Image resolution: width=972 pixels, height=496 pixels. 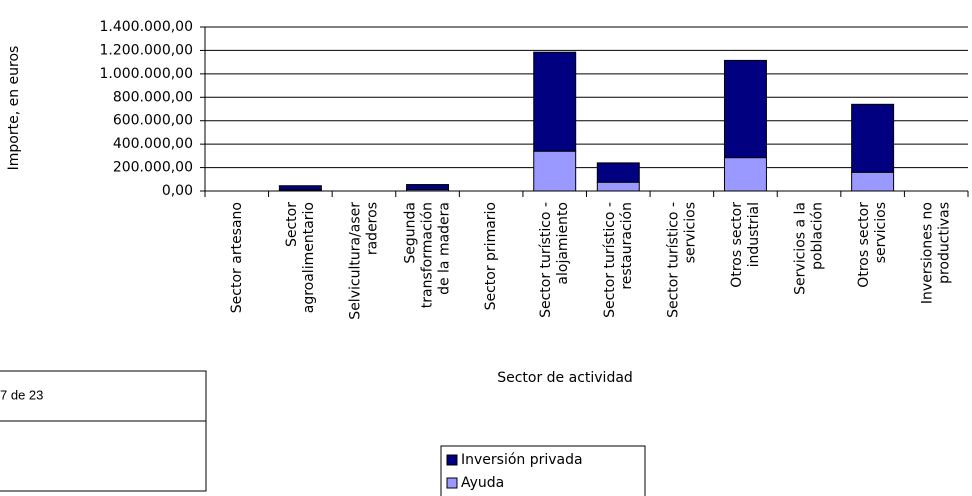 I want to click on x-tick-label: Servicios a lapoblación, so click(x=809, y=248).